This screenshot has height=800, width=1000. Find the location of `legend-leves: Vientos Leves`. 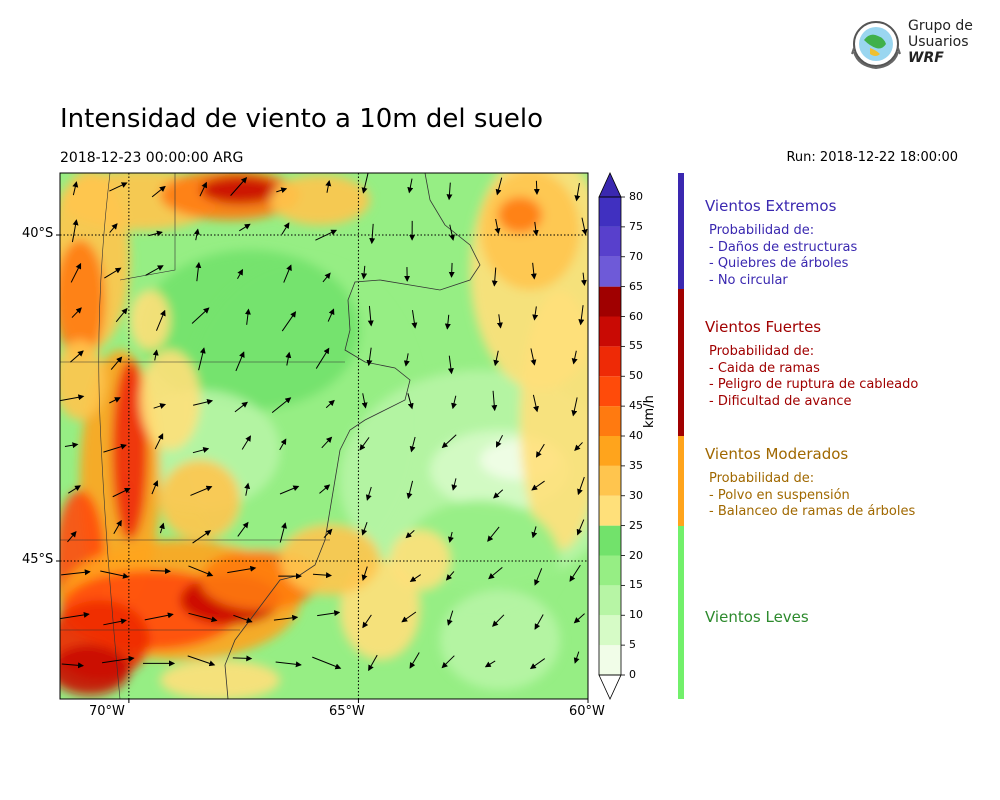

legend-leves: Vientos Leves is located at coordinates (757, 617).